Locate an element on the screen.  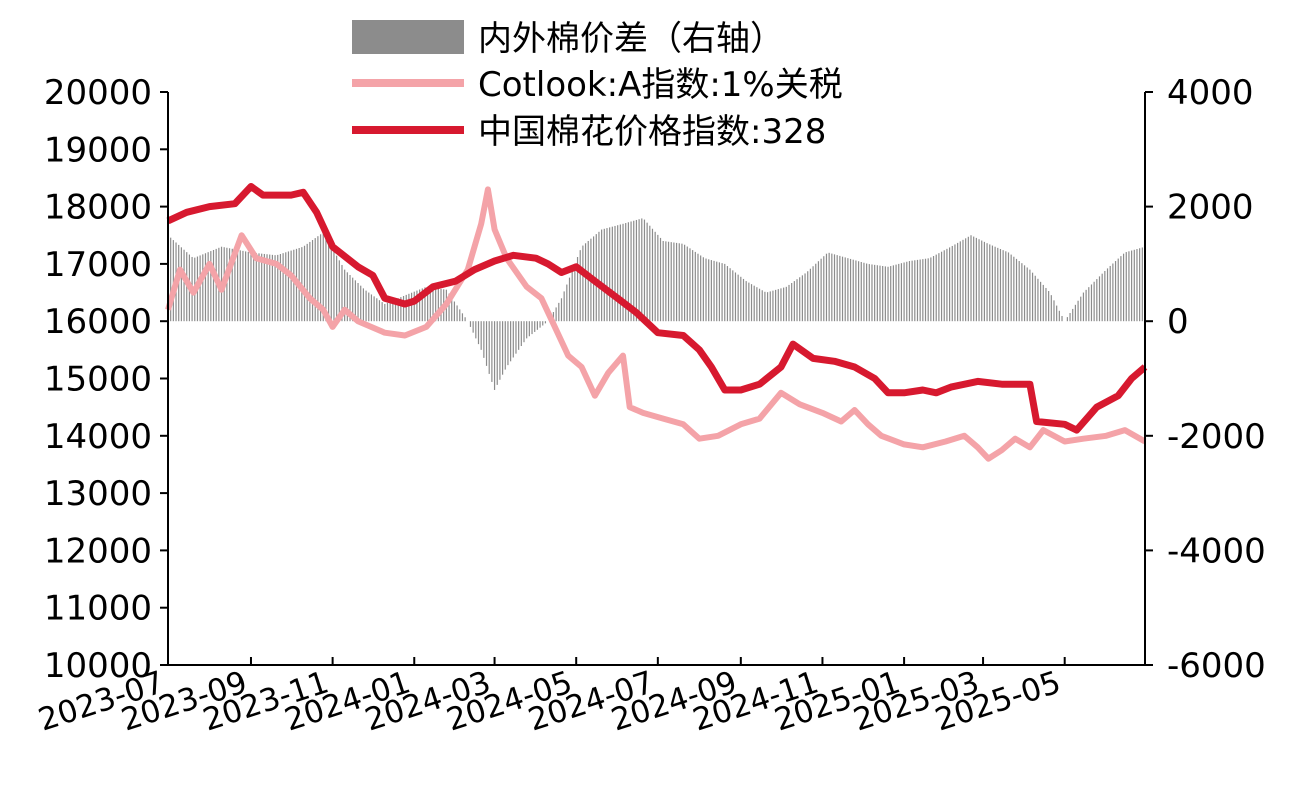
left-tick-label: 13000 is located at coordinates (98, 494).